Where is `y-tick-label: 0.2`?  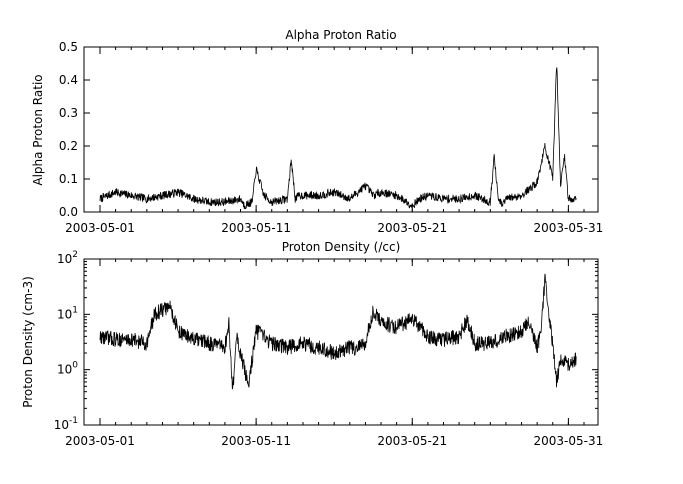 y-tick-label: 0.2 is located at coordinates (68, 146).